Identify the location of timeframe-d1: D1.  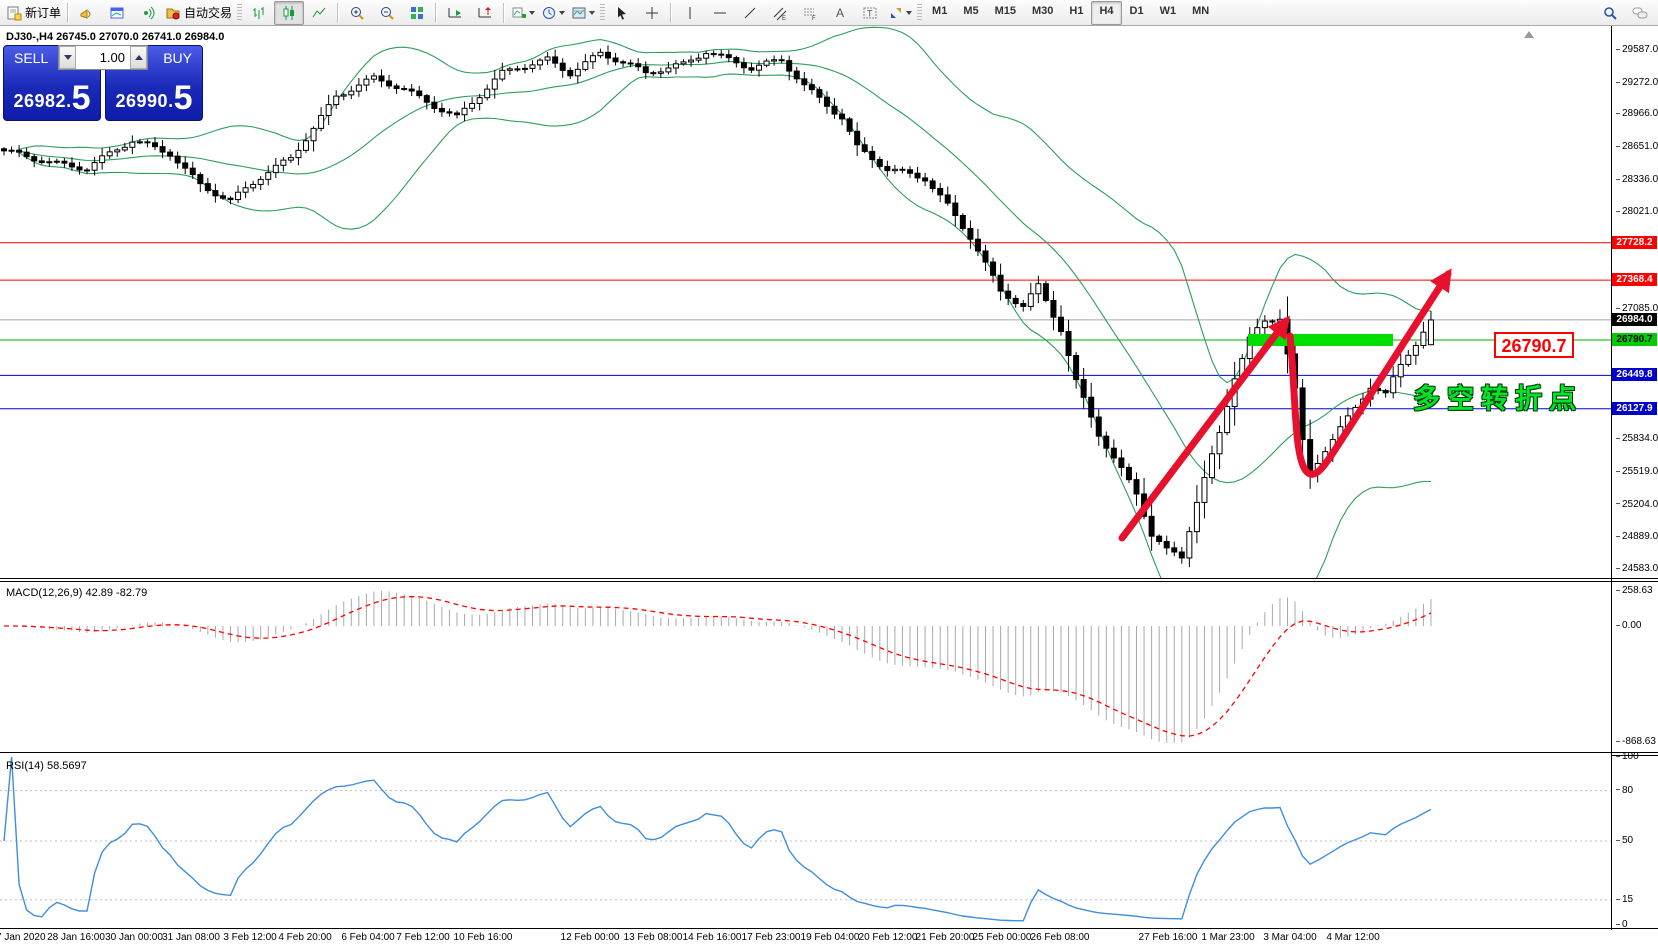
(1136, 10).